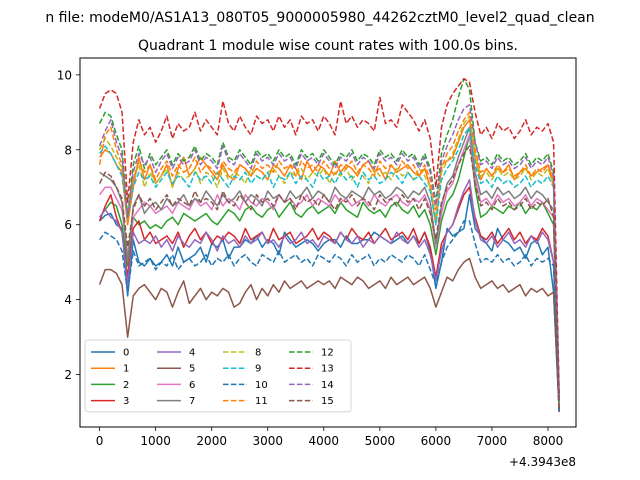  Describe the element at coordinates (100, 441) in the screenshot. I see `x-tick-label: 0` at that location.